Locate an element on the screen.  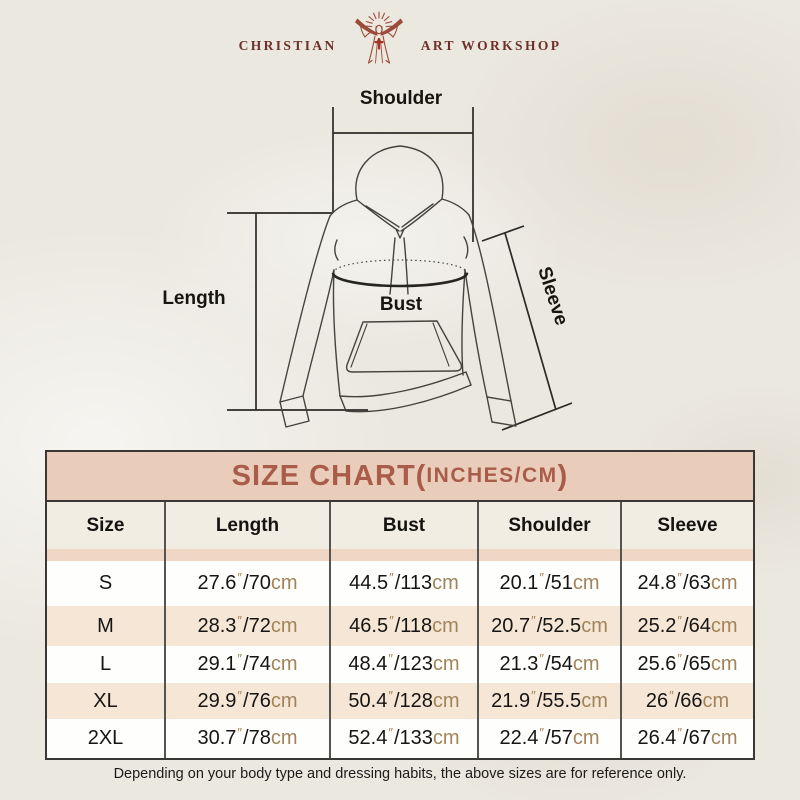
jesus-with-rays-and-cross-icon is located at coordinates (378, 37).